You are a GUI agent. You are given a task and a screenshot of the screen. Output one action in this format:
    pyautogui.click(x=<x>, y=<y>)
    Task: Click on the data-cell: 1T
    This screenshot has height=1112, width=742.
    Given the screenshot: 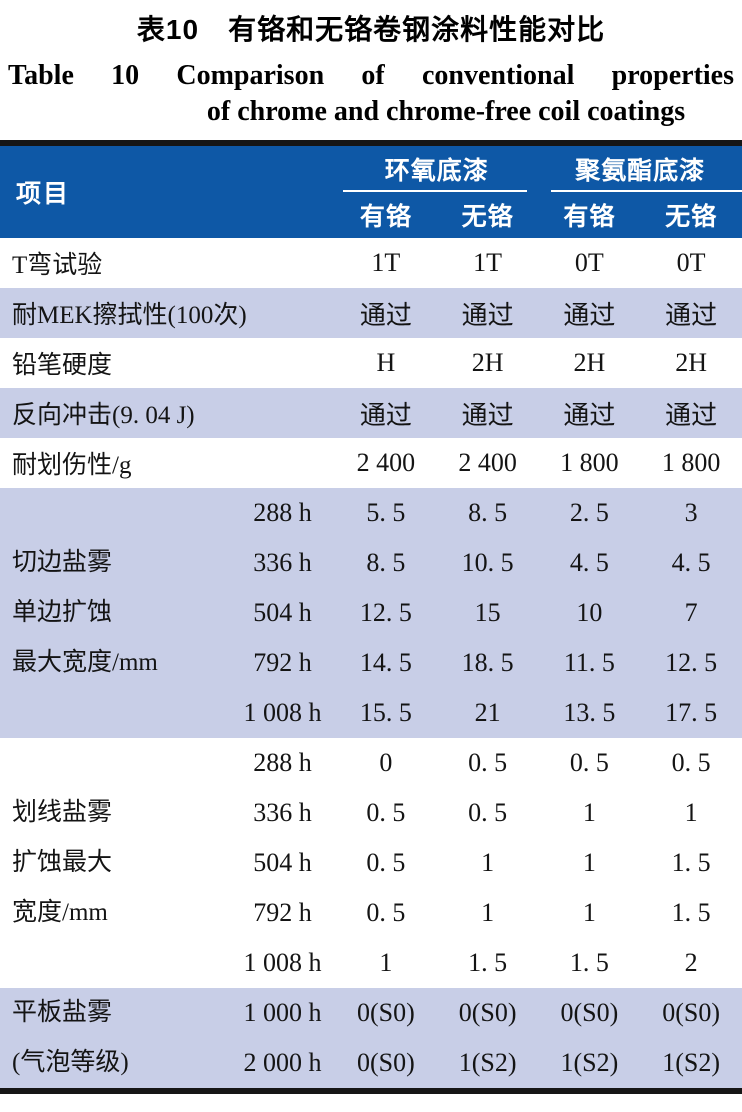 What is the action you would take?
    pyautogui.click(x=488, y=263)
    